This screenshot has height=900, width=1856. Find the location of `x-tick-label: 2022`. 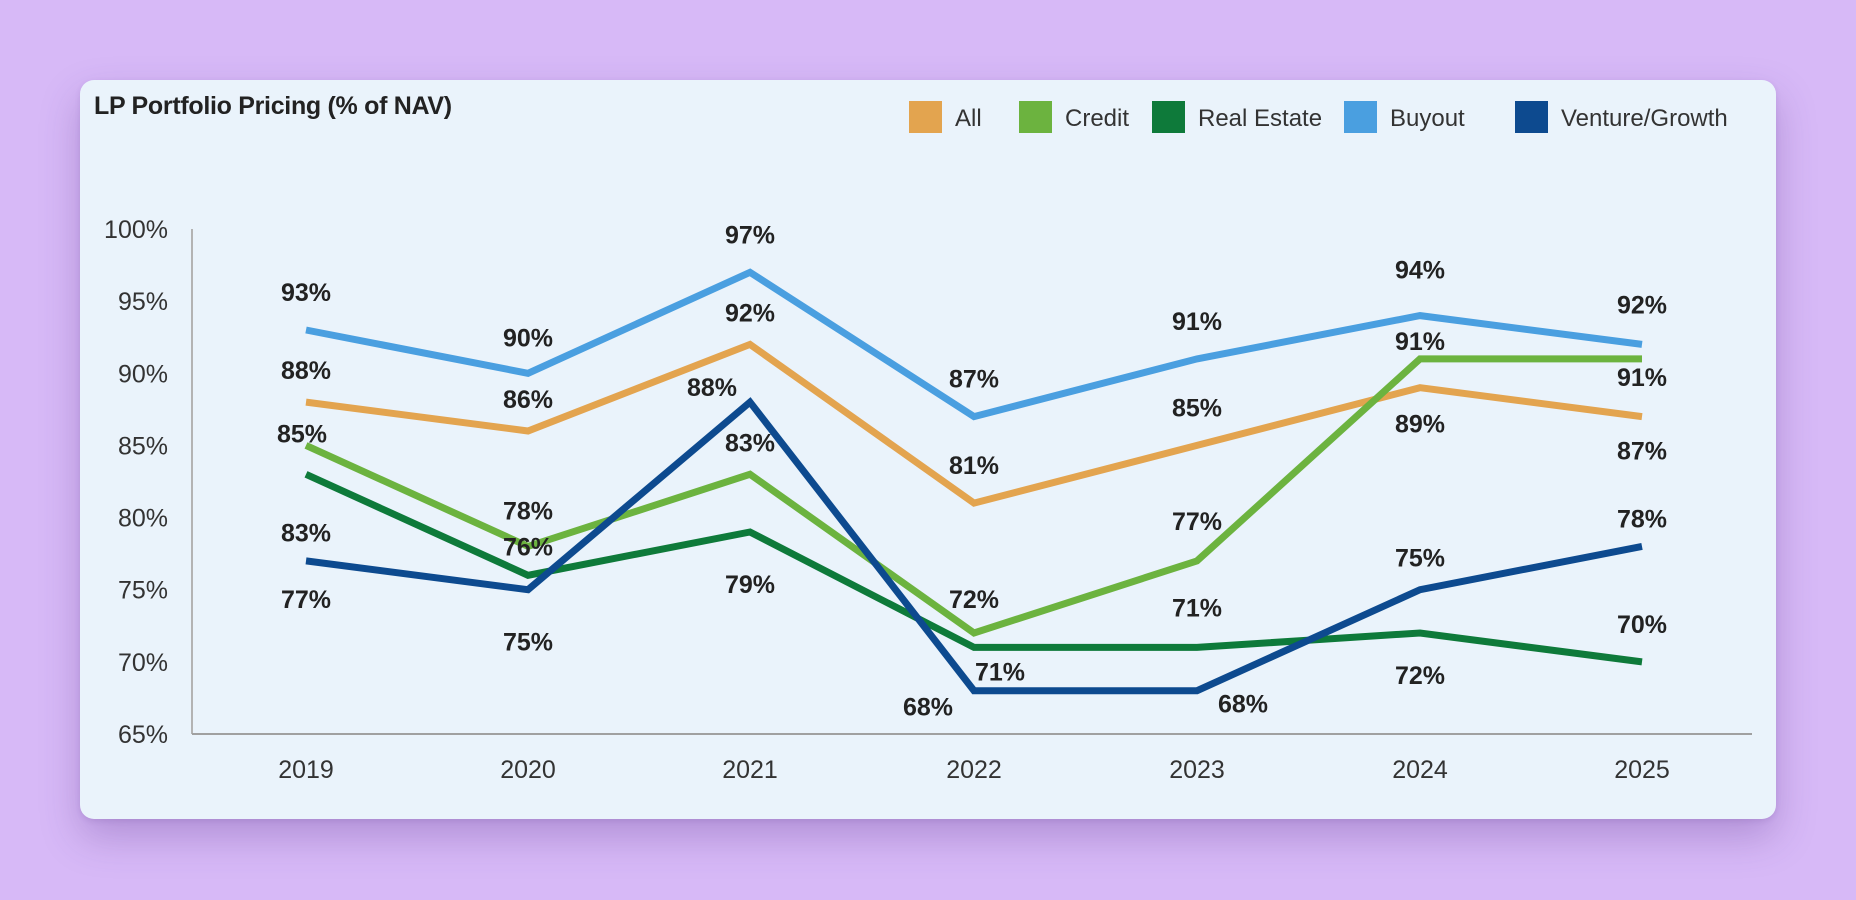

x-tick-label: 2022 is located at coordinates (974, 770).